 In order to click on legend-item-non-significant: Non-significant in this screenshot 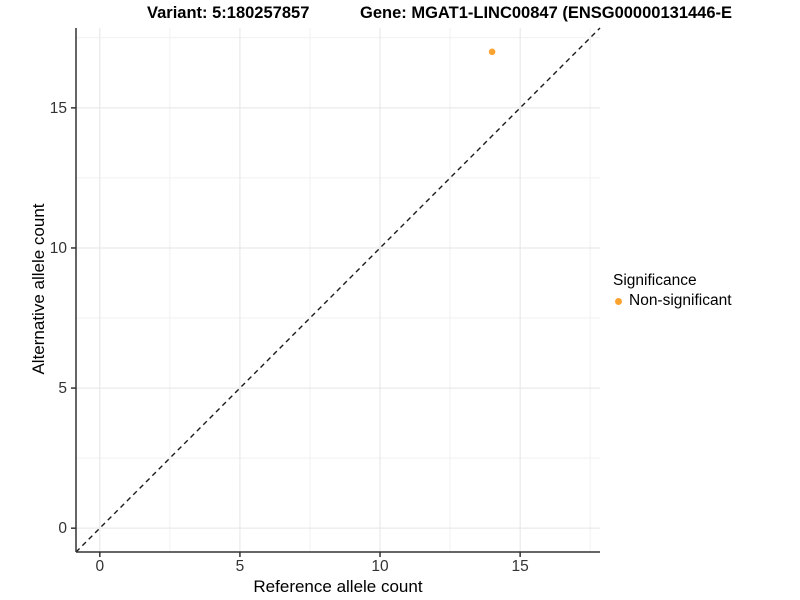, I will do `click(672, 301)`.